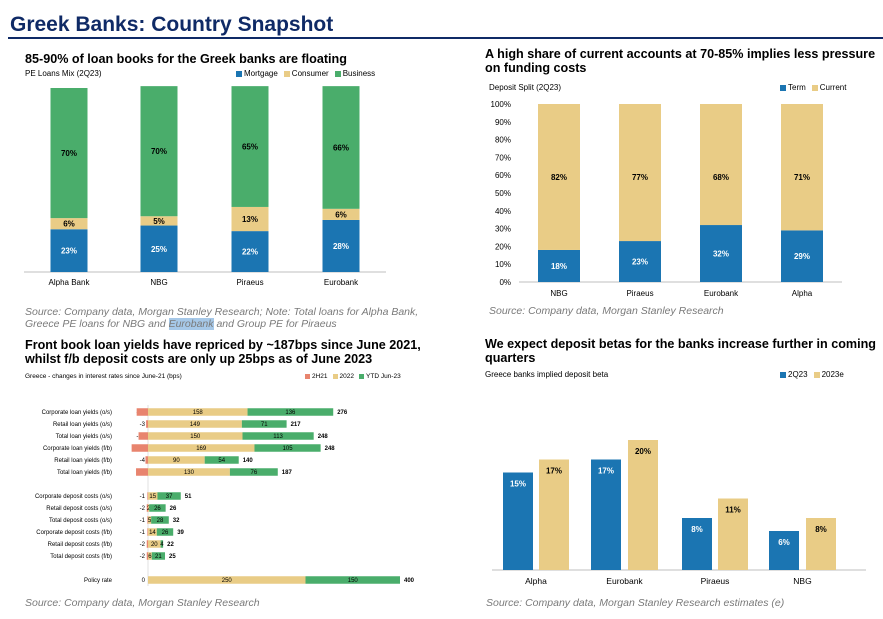 The height and width of the screenshot is (619, 883). I want to click on loan-mix-data-label: 6%, so click(69, 224).